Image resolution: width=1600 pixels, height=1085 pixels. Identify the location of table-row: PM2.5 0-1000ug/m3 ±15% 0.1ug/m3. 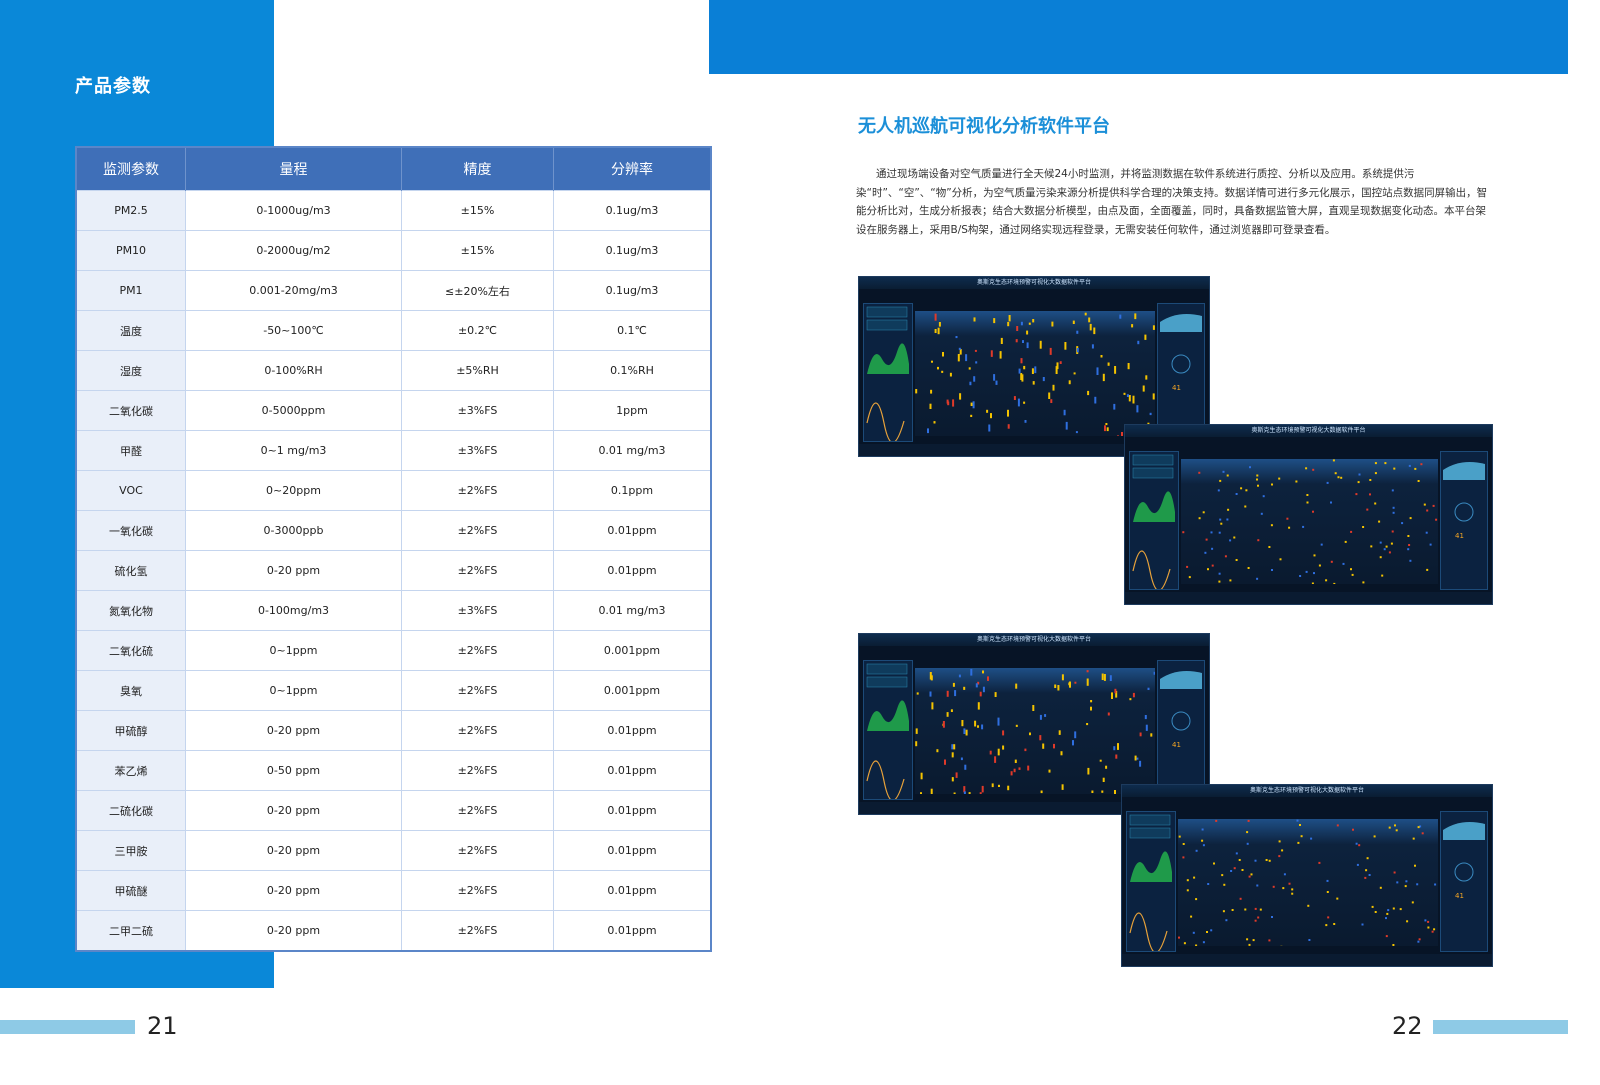
(393, 210).